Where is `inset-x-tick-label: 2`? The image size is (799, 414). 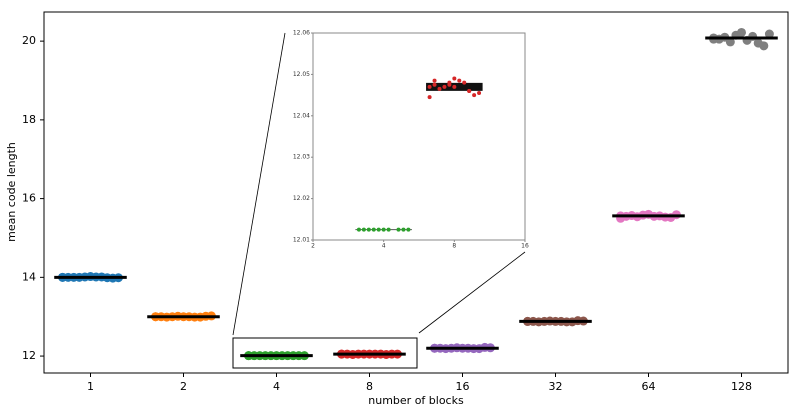 inset-x-tick-label: 2 is located at coordinates (313, 246).